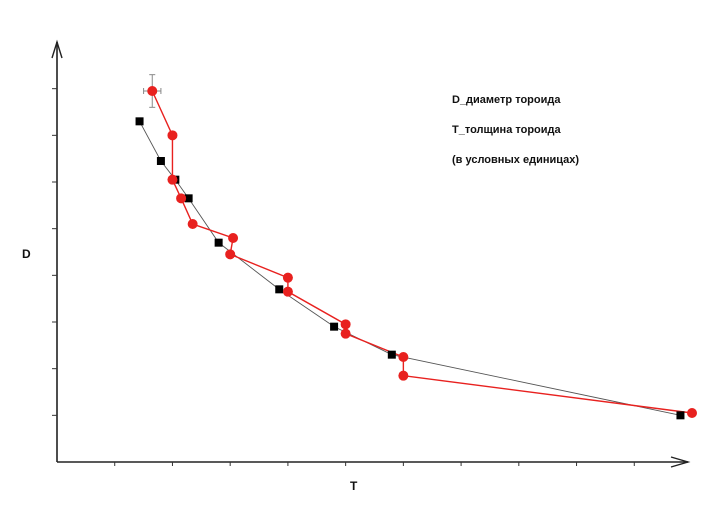 This screenshot has height=515, width=709. I want to click on annotation-thickness: T_толщина тороида, so click(507, 130).